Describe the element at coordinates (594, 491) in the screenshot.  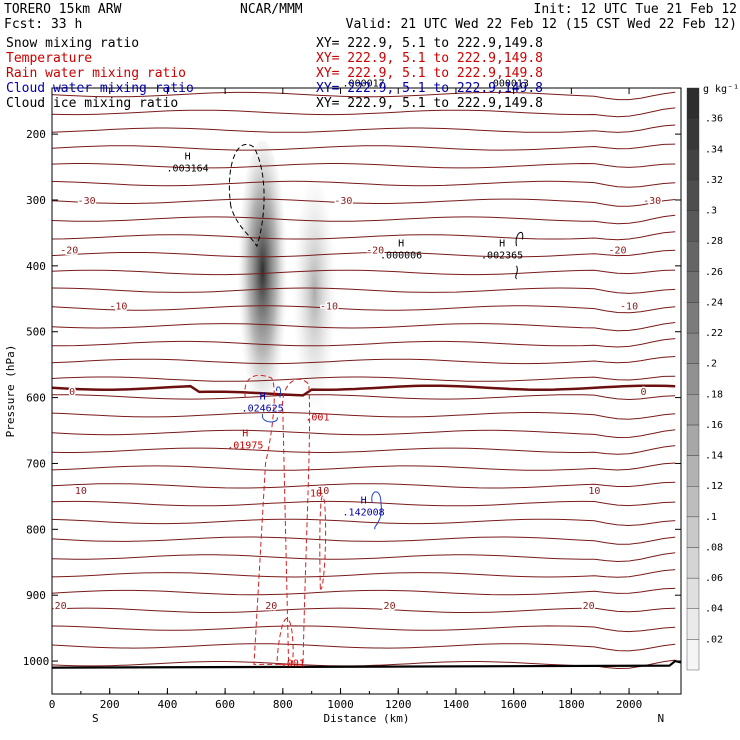
I see `temperature-label: 10` at that location.